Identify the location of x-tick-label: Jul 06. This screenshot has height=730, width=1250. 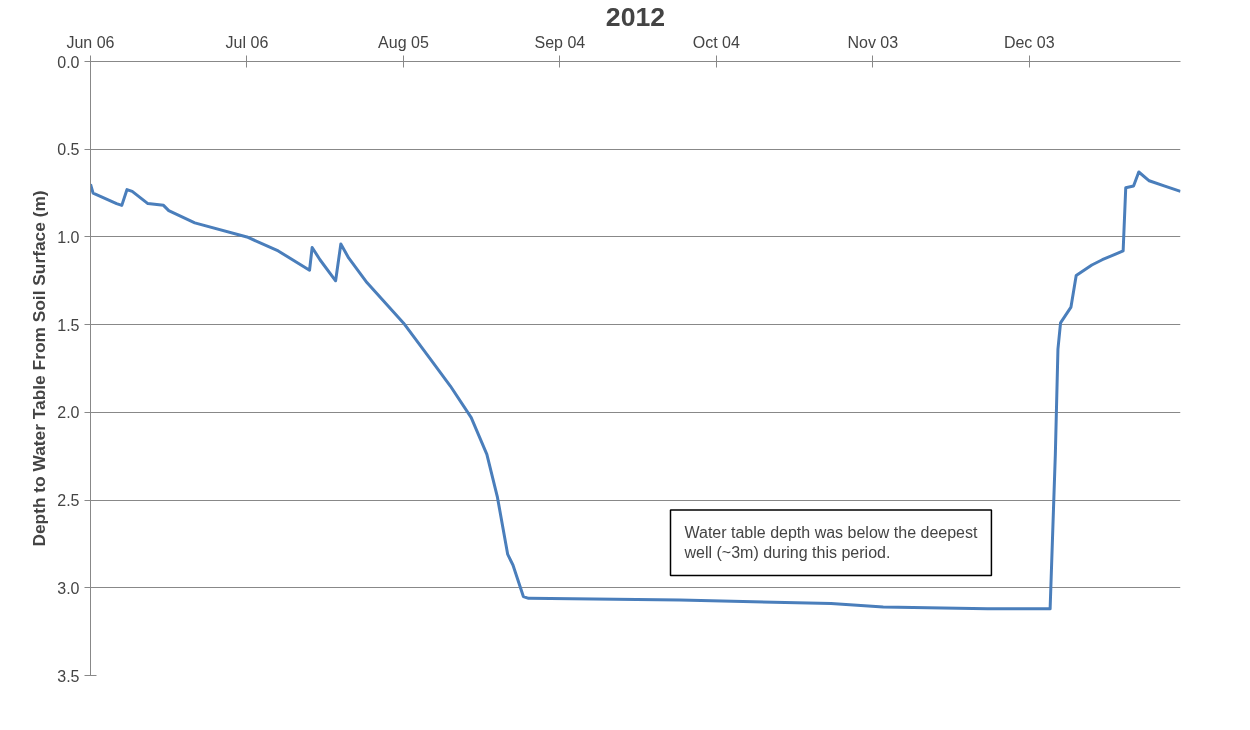
(247, 42).